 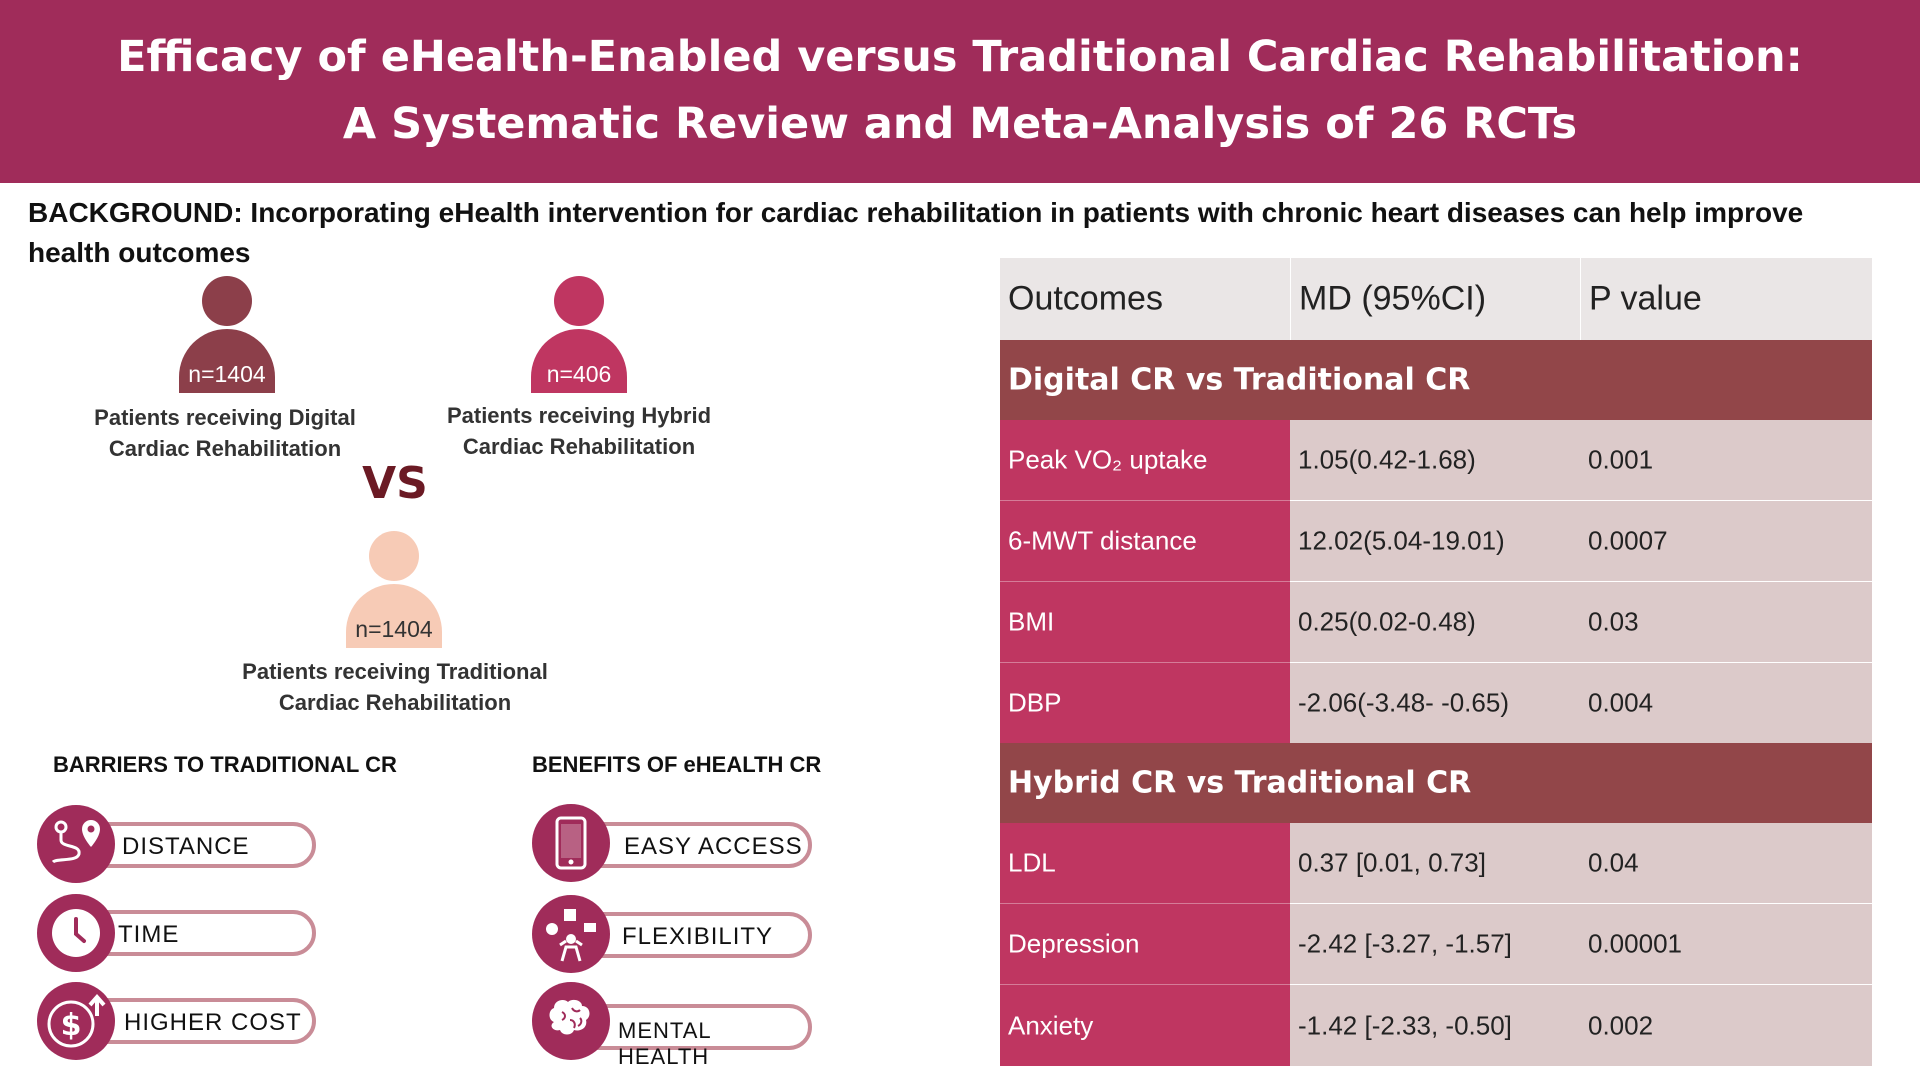 What do you see at coordinates (698, 936) in the screenshot?
I see `benefit-flexibility-label: FLEXIBILITY` at bounding box center [698, 936].